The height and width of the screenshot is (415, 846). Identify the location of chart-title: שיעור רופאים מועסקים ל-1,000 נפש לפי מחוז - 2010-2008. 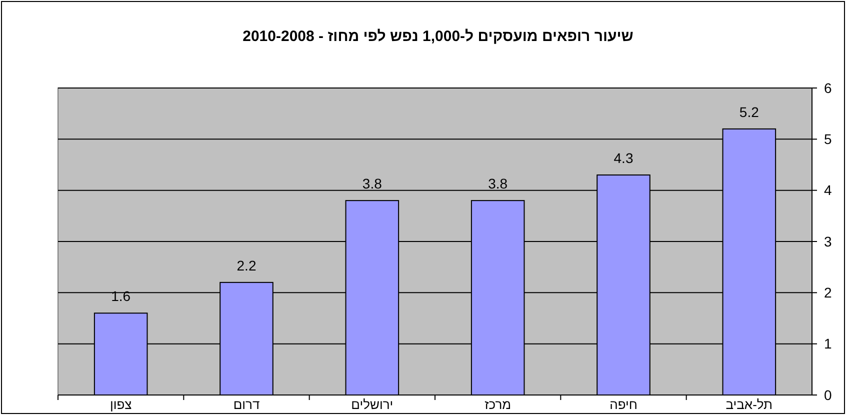
(438, 36).